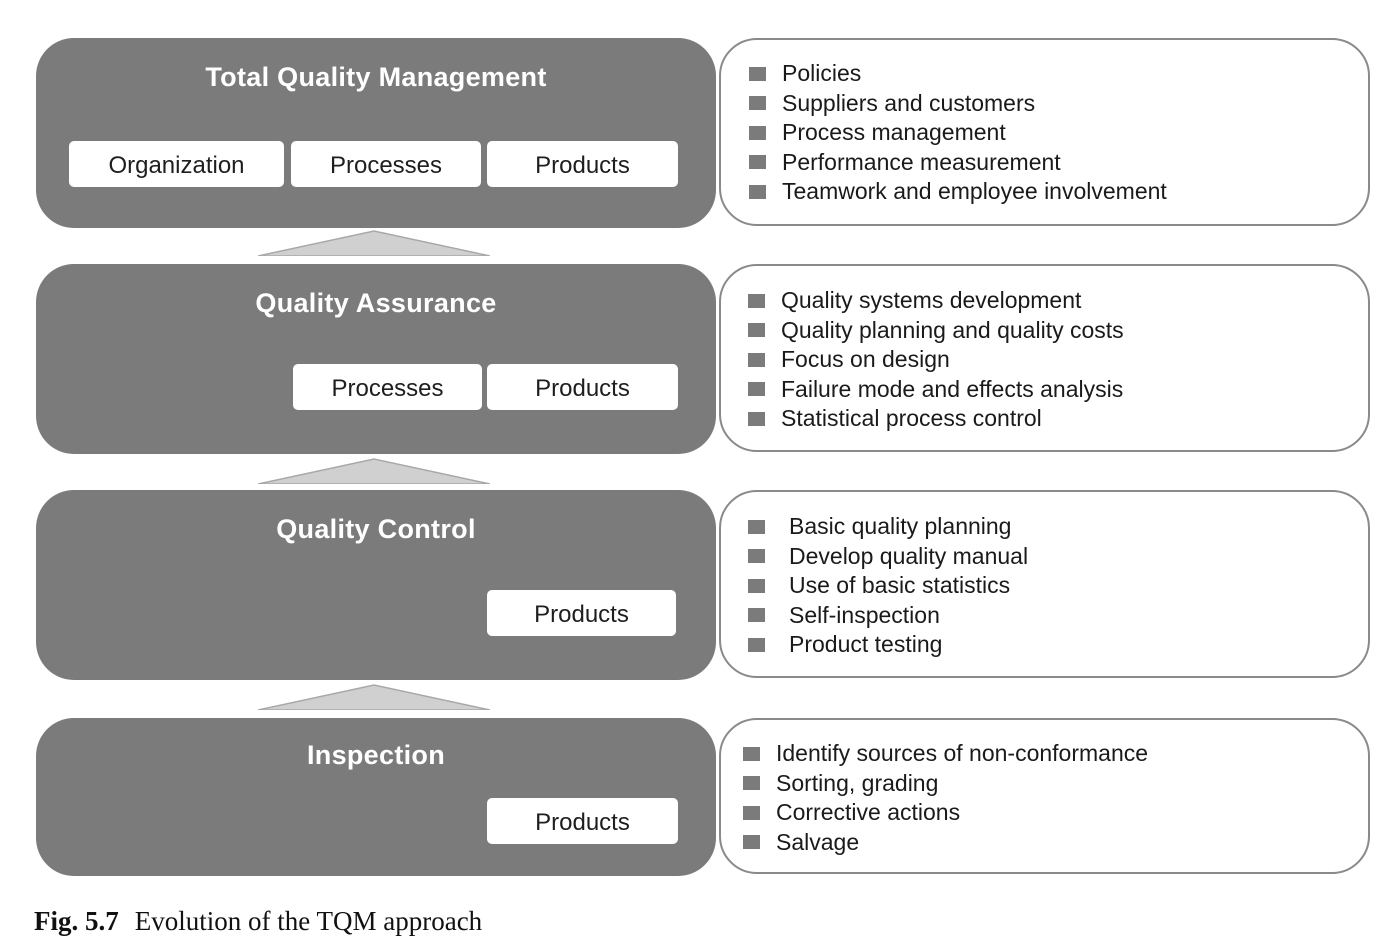  I want to click on figure-caption: Fig. 5.7 Evolution of the TQM approach, so click(258, 921).